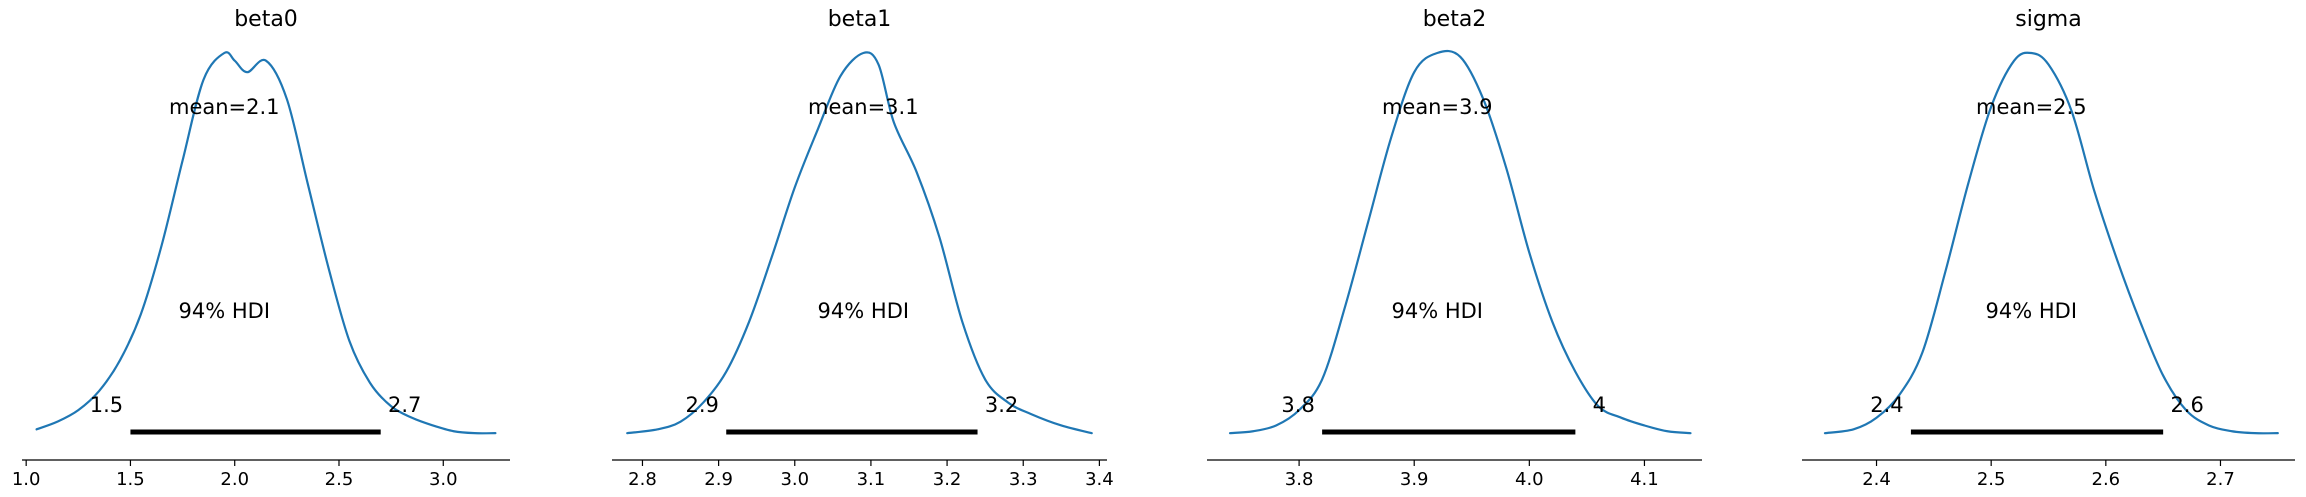 The image size is (2306, 497). Describe the element at coordinates (863, 107) in the screenshot. I see `mean-label: mean=3.1` at that location.